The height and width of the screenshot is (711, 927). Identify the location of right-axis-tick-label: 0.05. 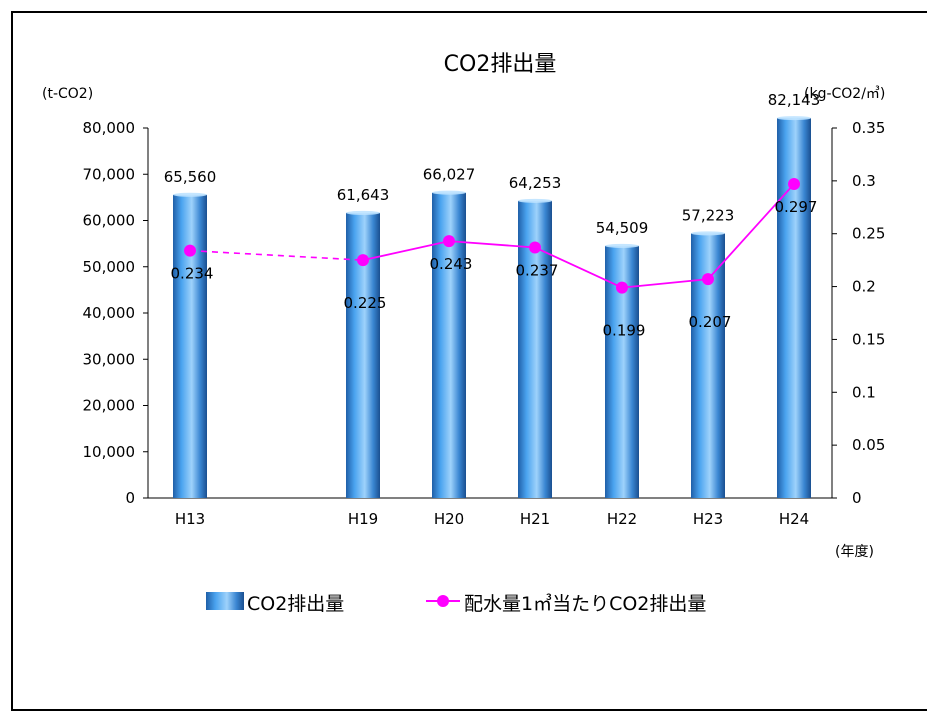
(868, 445).